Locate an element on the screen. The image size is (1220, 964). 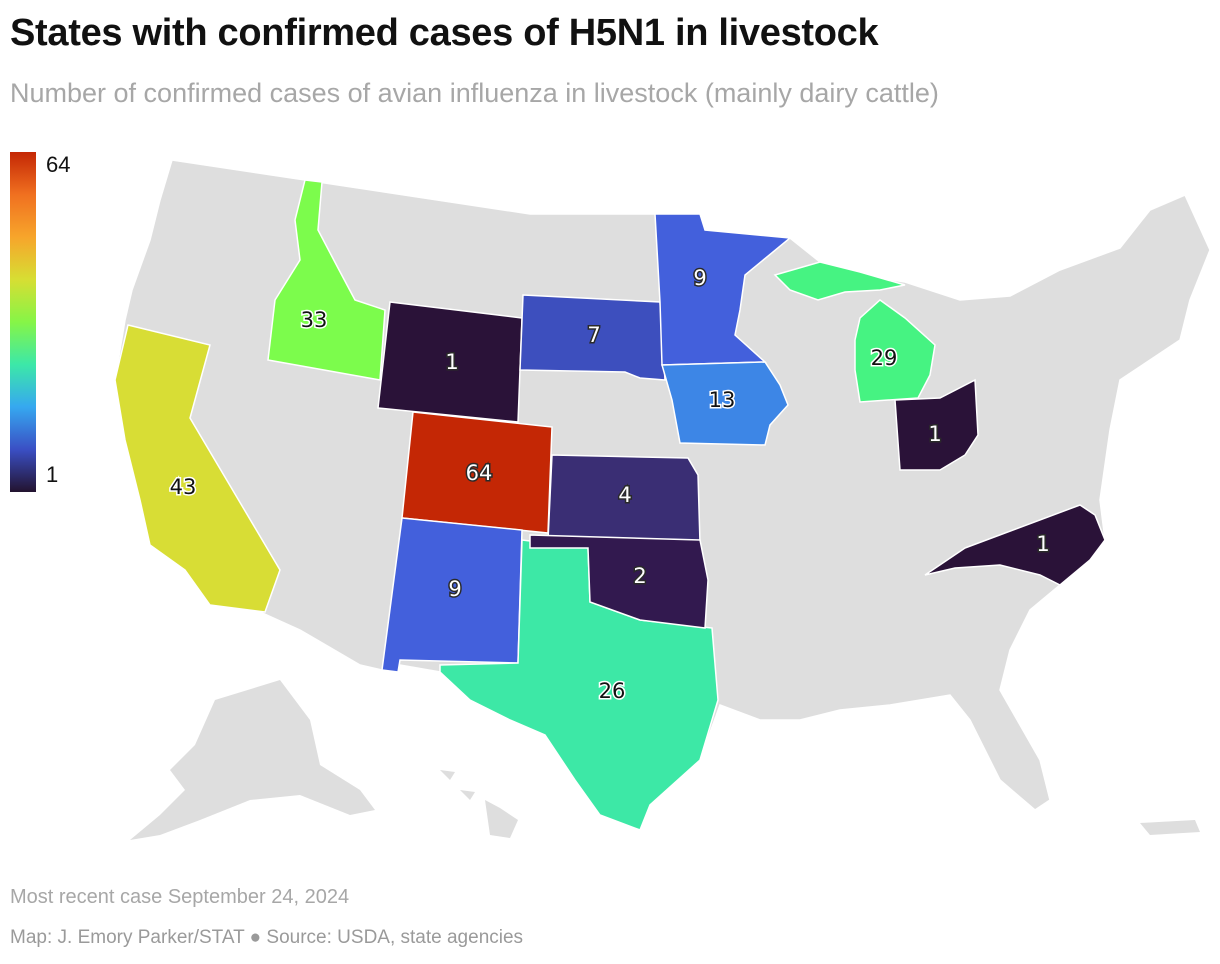
label-north-carolina: 1 is located at coordinates (1042, 544).